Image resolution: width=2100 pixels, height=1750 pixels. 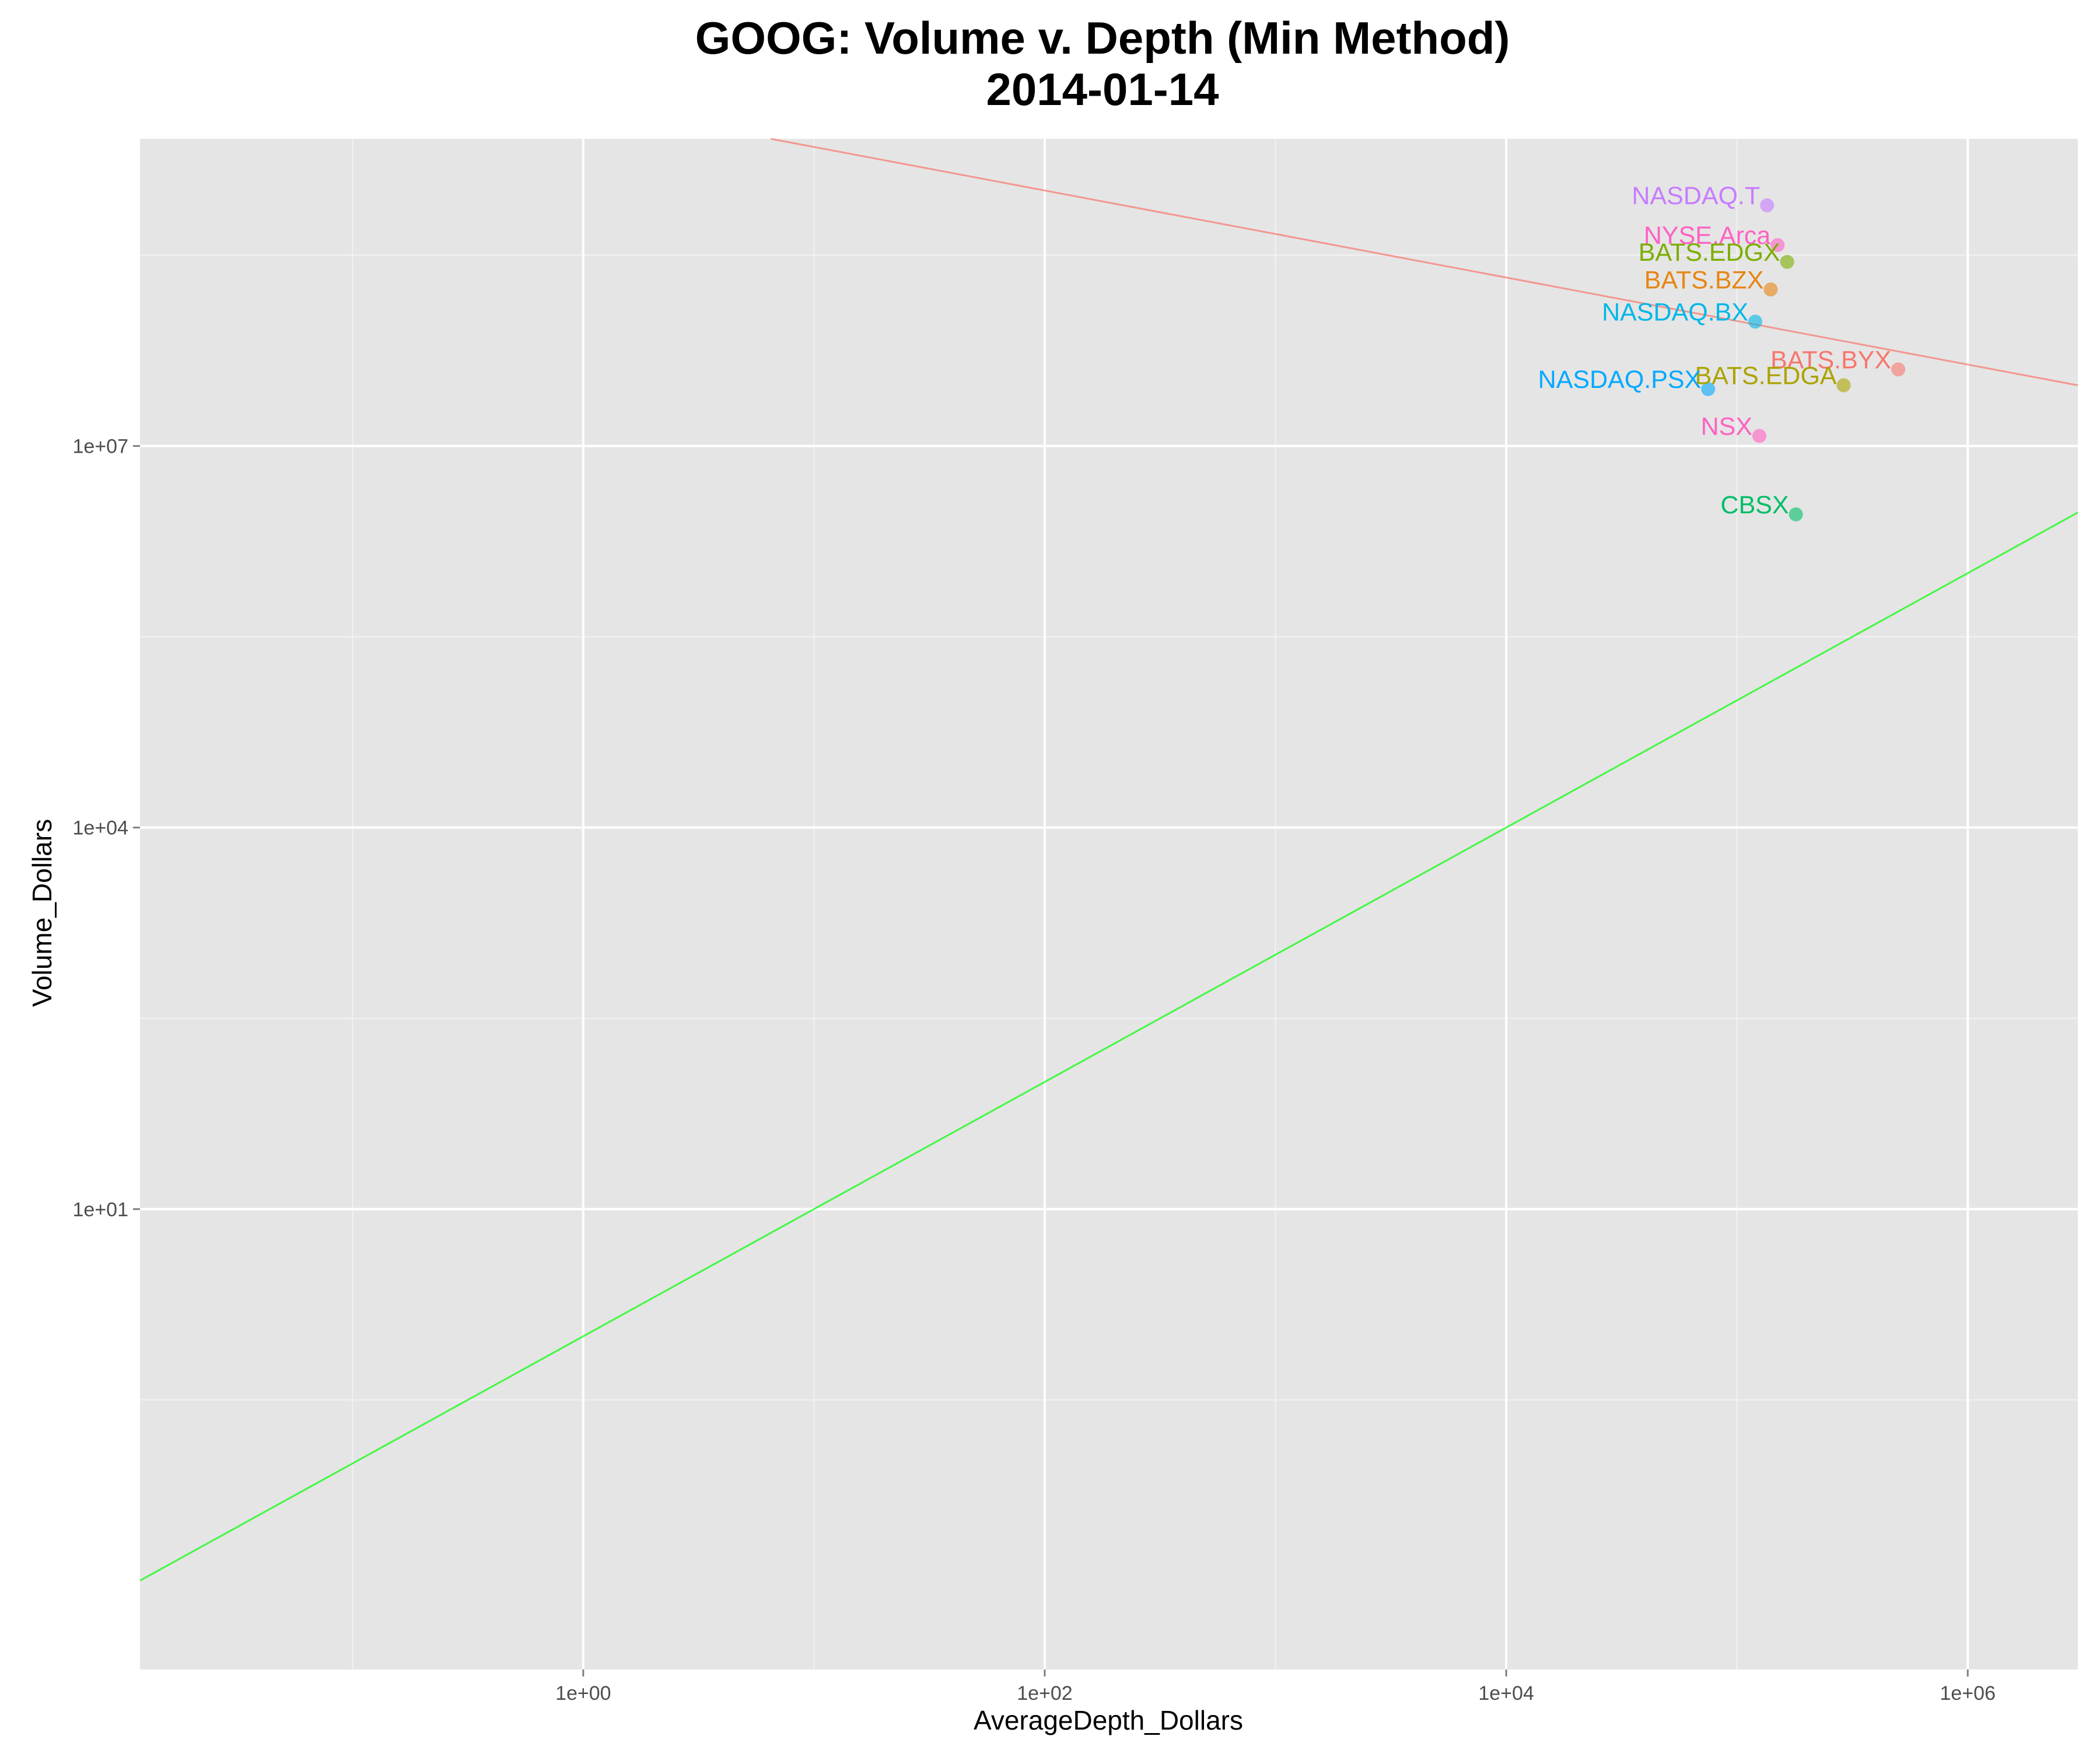 What do you see at coordinates (1709, 253) in the screenshot?
I see `point-label: BATS.EDGX` at bounding box center [1709, 253].